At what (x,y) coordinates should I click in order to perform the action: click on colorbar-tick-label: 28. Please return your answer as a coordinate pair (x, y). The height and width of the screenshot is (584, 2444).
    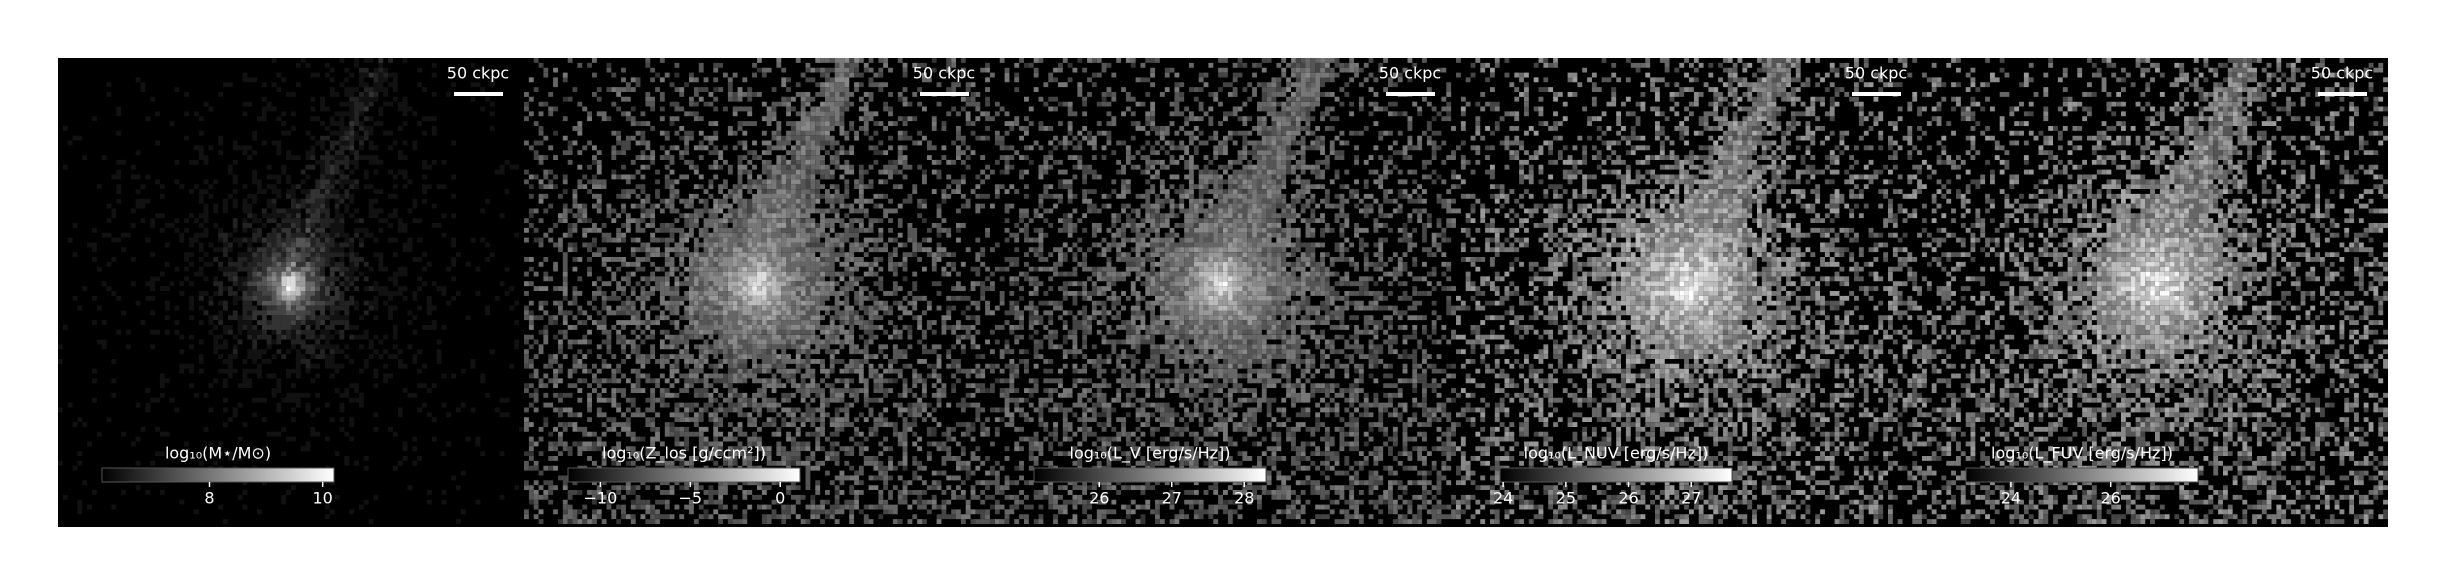
    Looking at the image, I should click on (1244, 498).